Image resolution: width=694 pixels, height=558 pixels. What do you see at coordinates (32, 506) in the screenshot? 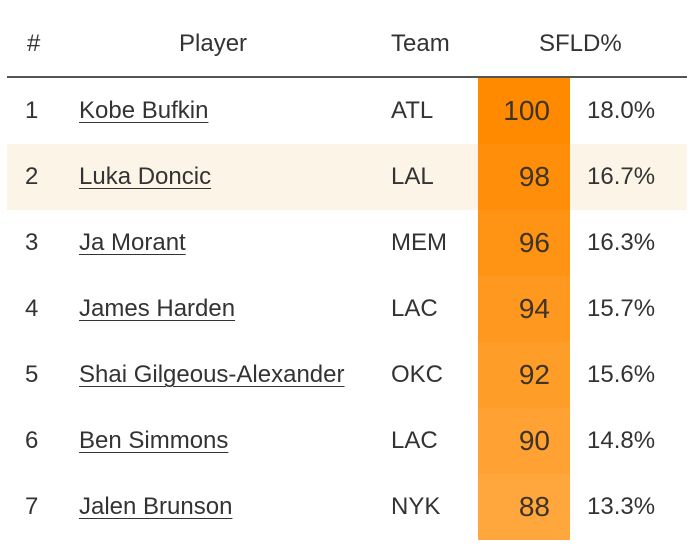
I see `rank-cell: 7` at bounding box center [32, 506].